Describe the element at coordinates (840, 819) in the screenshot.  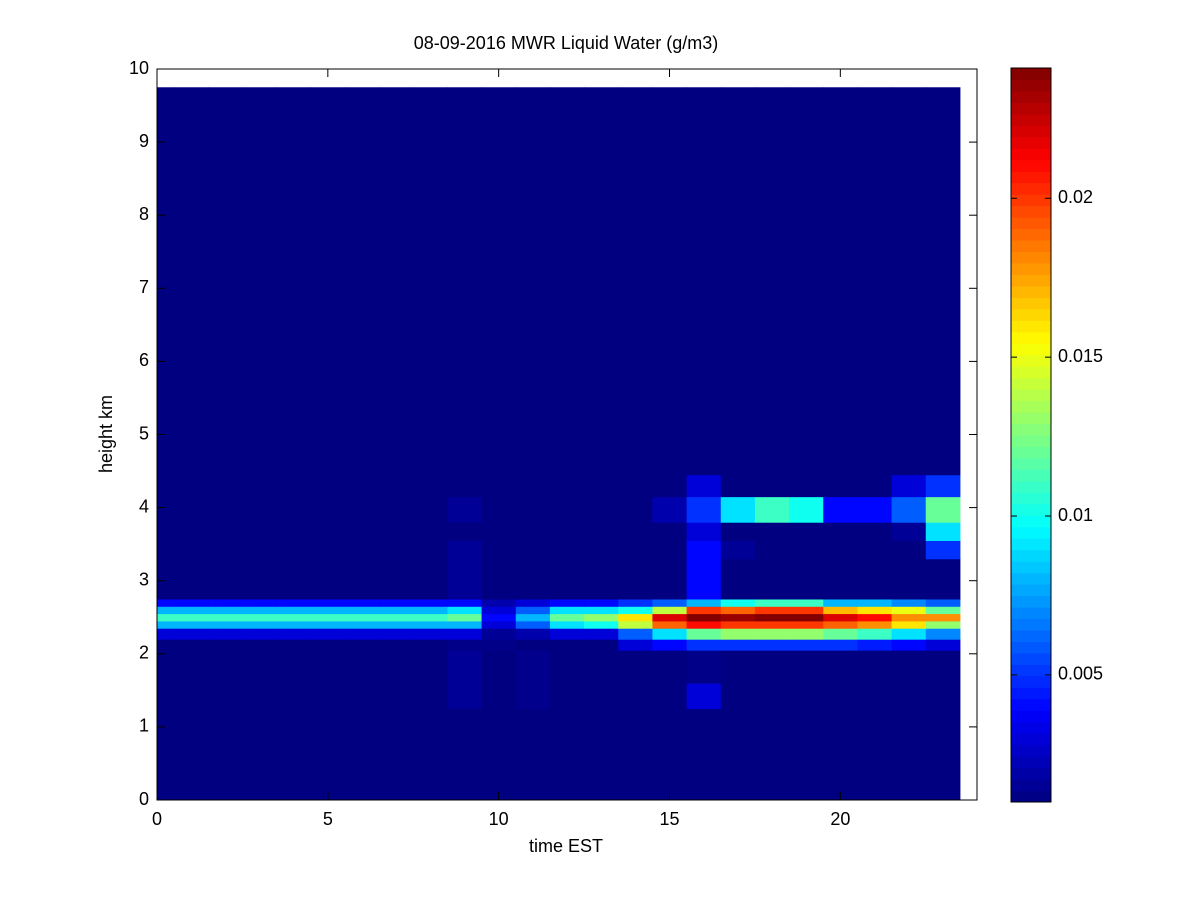
I see `x-tick-label: 20` at that location.